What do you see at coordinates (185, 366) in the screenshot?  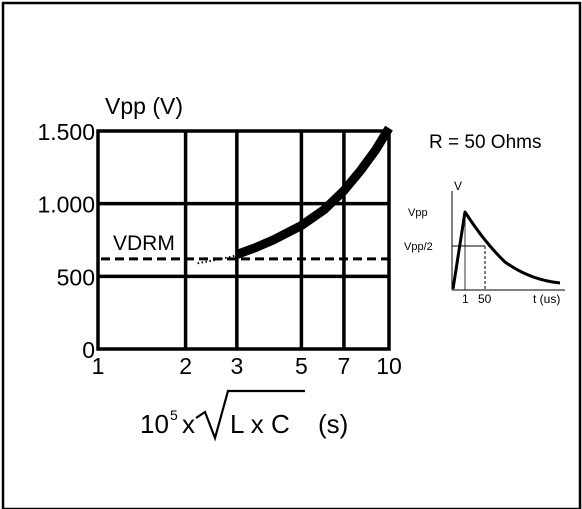 I see `x-tick-label: 2` at bounding box center [185, 366].